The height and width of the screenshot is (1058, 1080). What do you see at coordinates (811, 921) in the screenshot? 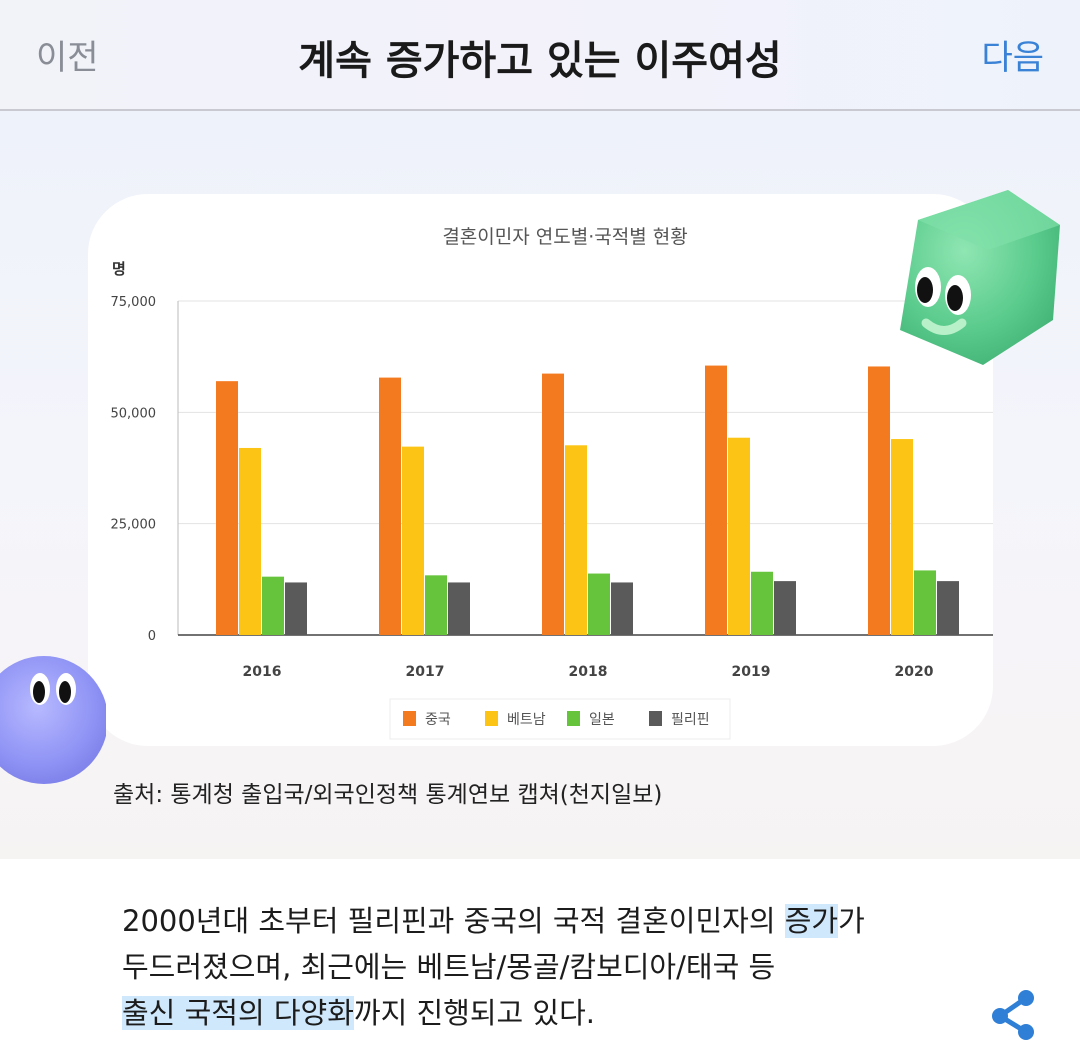
I see `highlight-increase: 증가` at bounding box center [811, 921].